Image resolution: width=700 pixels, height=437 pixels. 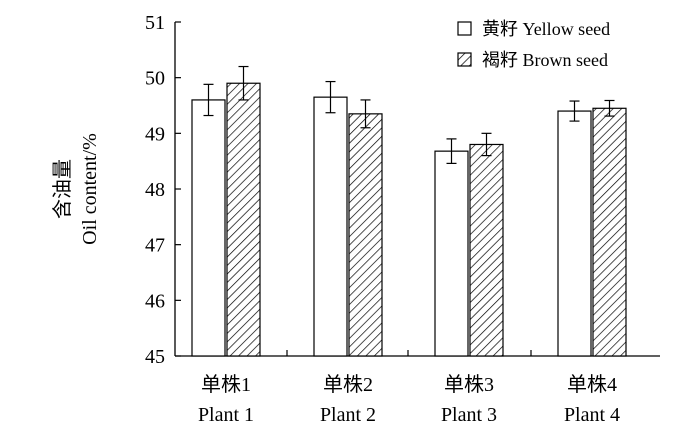 What do you see at coordinates (464, 59) in the screenshot?
I see `legend-swatch-brown-seed` at bounding box center [464, 59].